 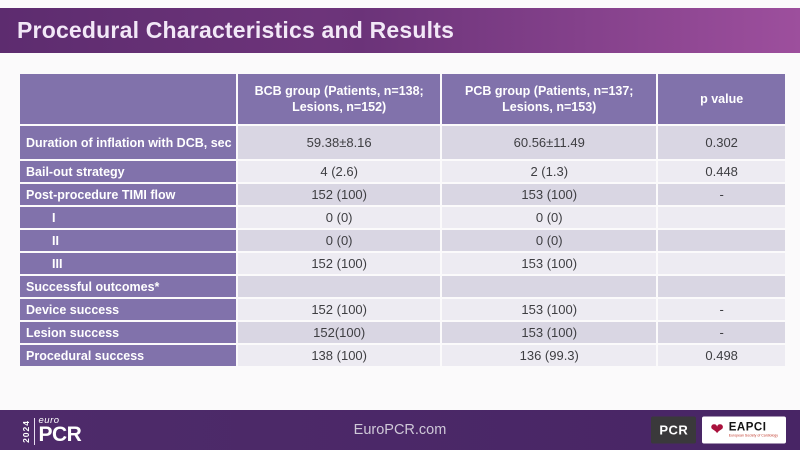 What do you see at coordinates (549, 142) in the screenshot?
I see `pcb-value-cell: 60.56±11.49` at bounding box center [549, 142].